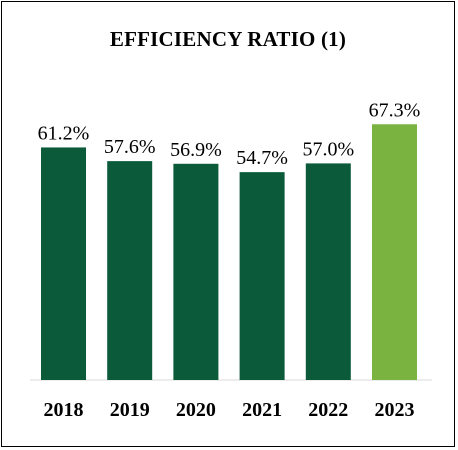  I want to click on chart-title: EFFICIENCY RATIO (1), so click(228, 39).